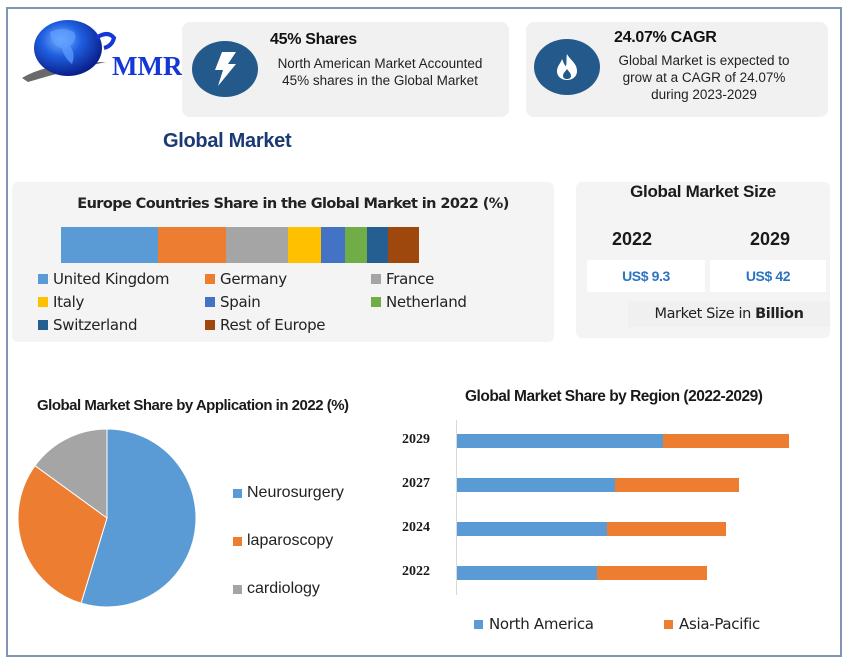 This screenshot has height=663, width=850. I want to click on application-pie-chart, so click(107, 518).